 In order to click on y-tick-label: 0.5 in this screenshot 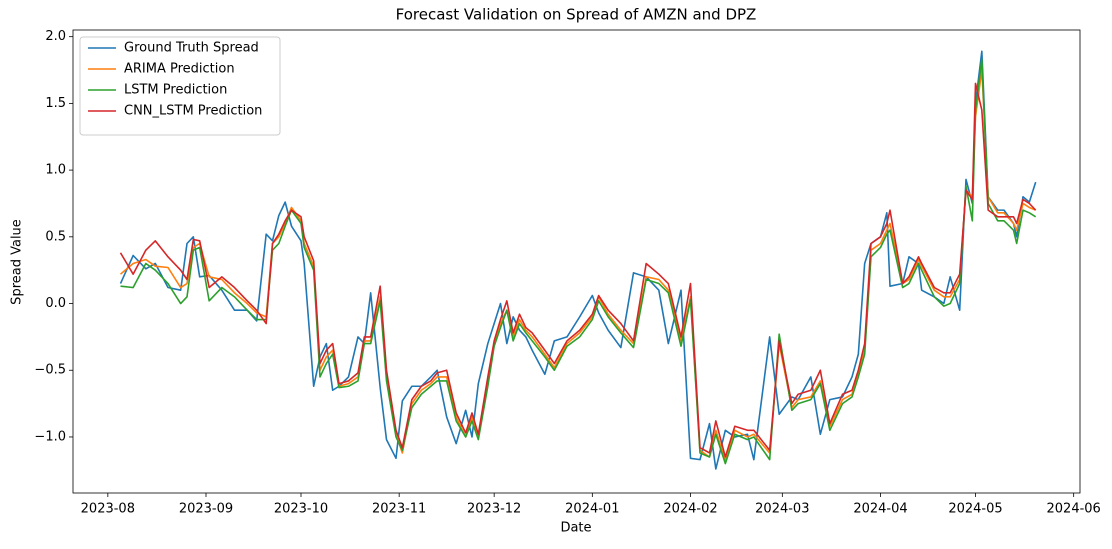, I will do `click(55, 236)`.